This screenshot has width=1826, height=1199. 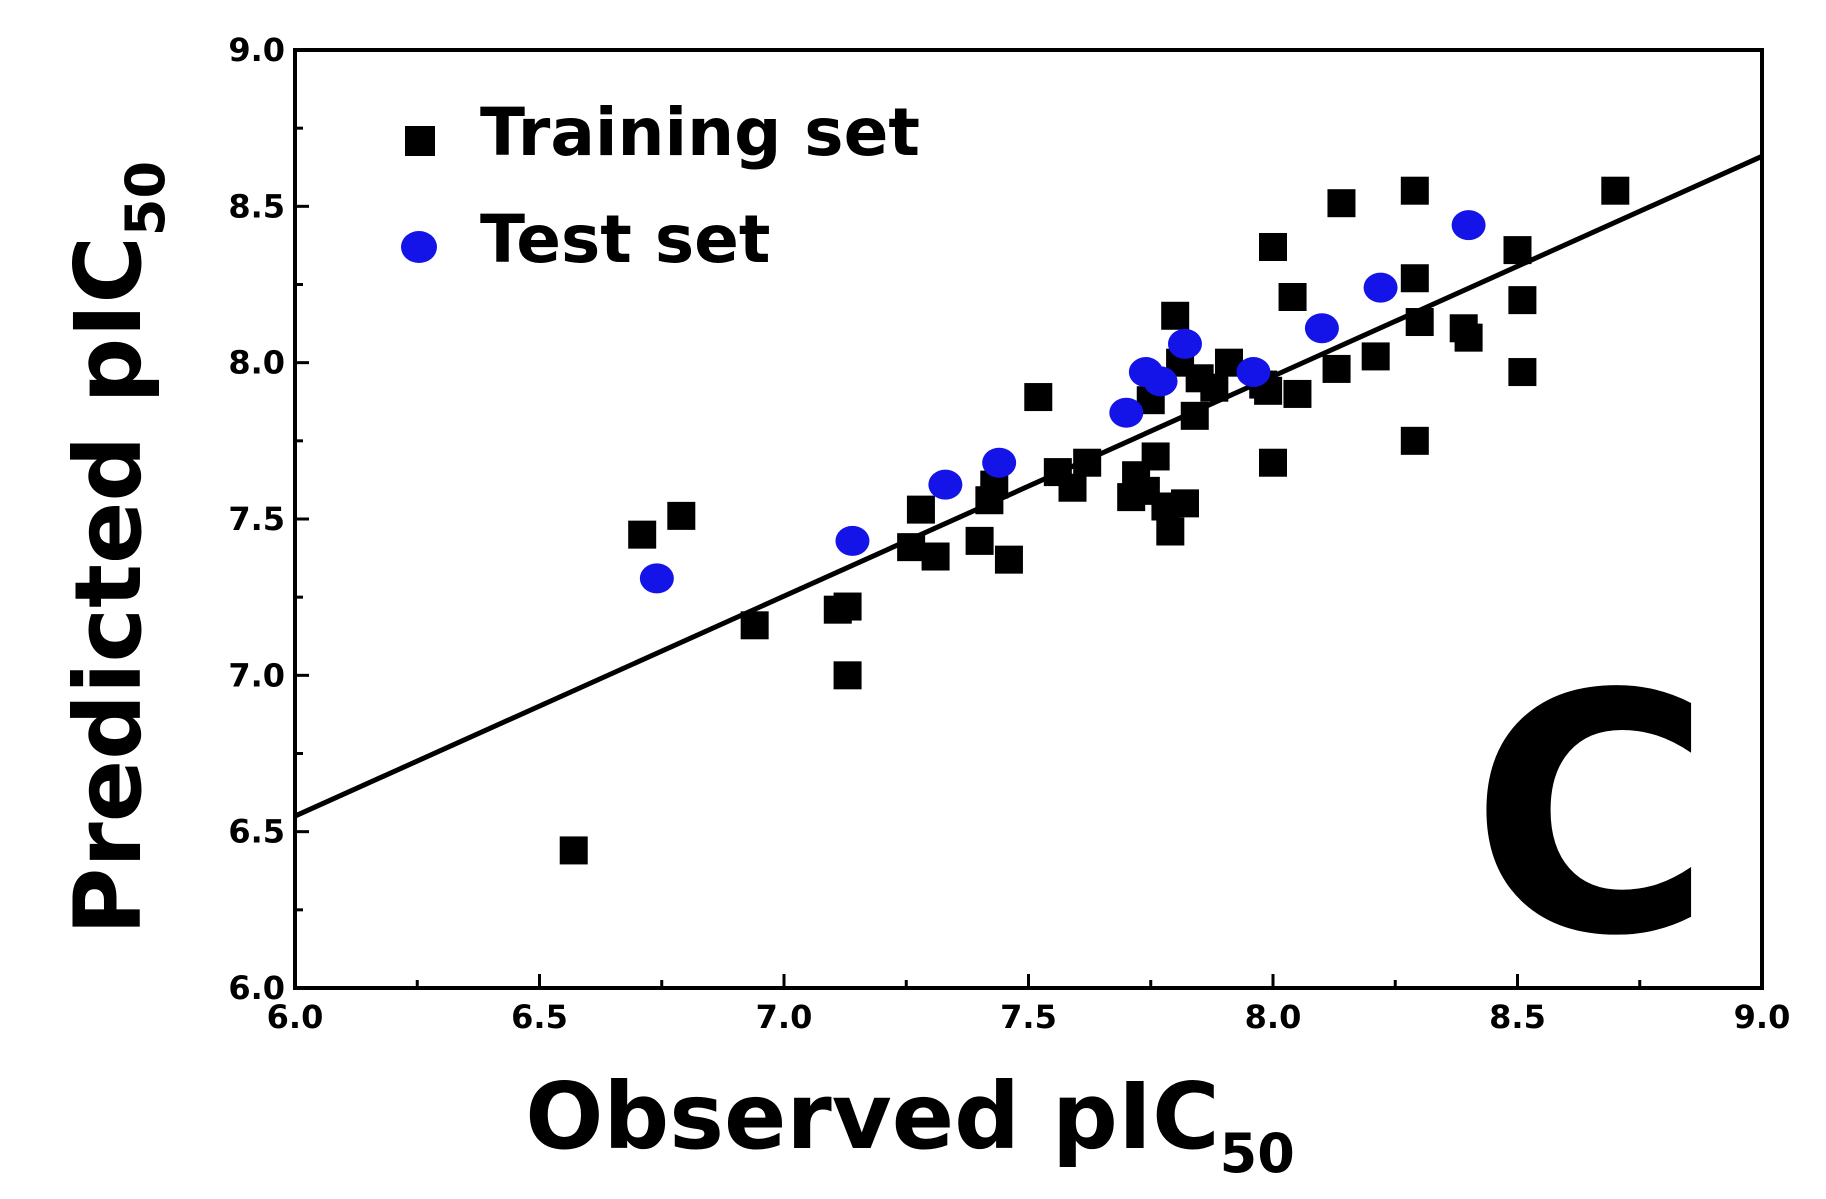 What do you see at coordinates (872, 1116) in the screenshot?
I see `x-axis-title-main: Observed pIC` at bounding box center [872, 1116].